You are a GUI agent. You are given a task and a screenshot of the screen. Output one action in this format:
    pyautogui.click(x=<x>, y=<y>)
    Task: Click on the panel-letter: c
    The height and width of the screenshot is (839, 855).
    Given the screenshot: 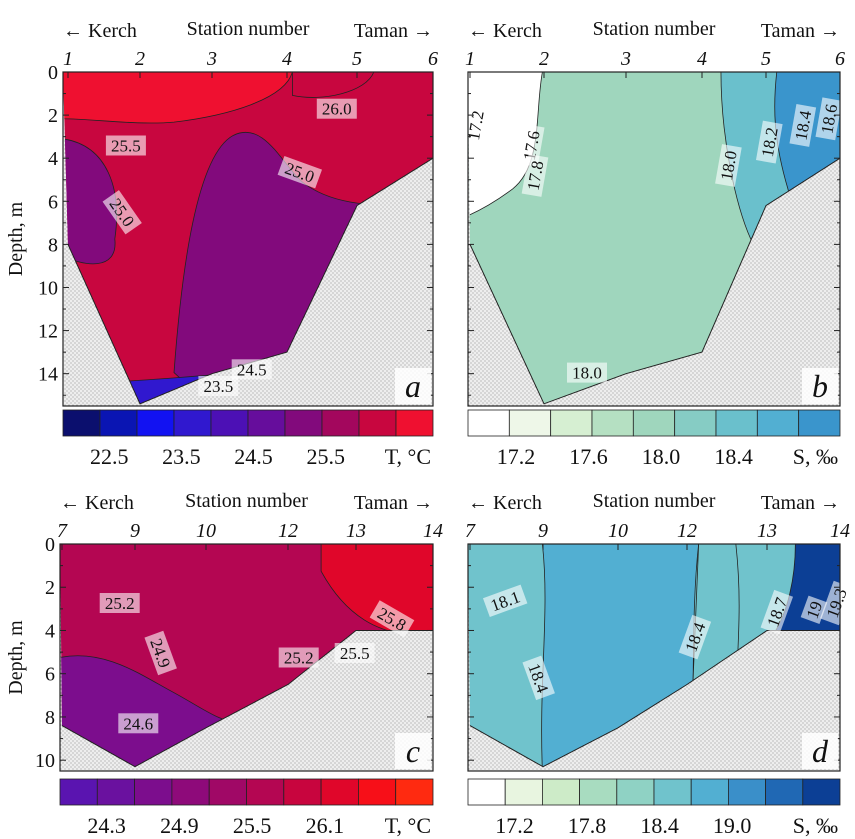 What is the action you would take?
    pyautogui.click(x=413, y=751)
    